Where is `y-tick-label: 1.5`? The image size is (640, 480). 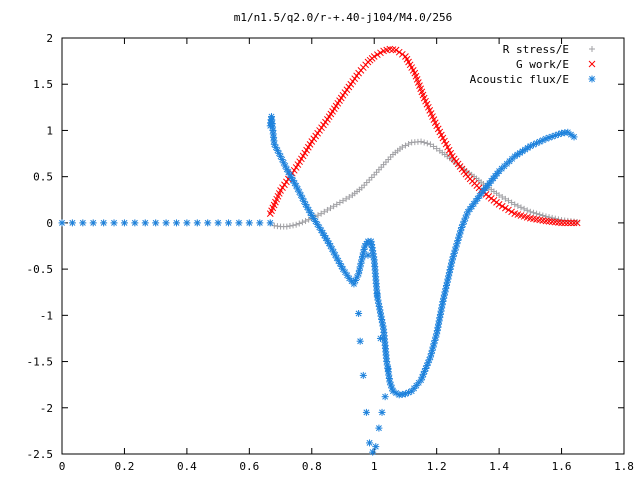 y-tick-label: 1.5 is located at coordinates (43, 84).